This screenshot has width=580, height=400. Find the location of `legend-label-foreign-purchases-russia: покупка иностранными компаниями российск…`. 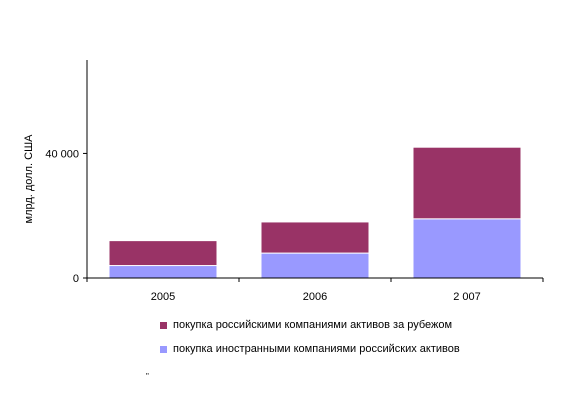

legend-label-foreign-purchases-russia: покупка иностранными компаниями российск… is located at coordinates (316, 349).